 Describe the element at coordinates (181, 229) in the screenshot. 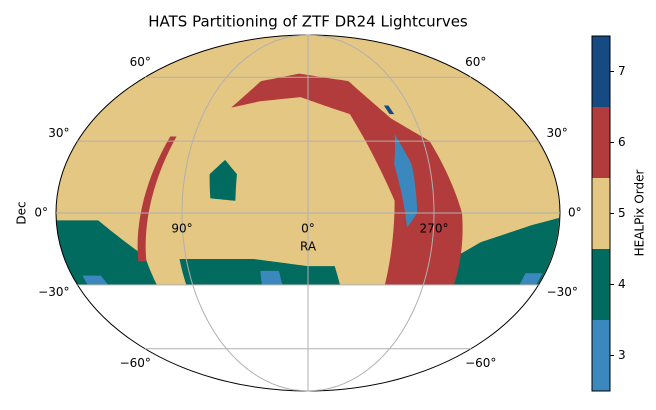

I see `x-tick-label: 90°` at that location.